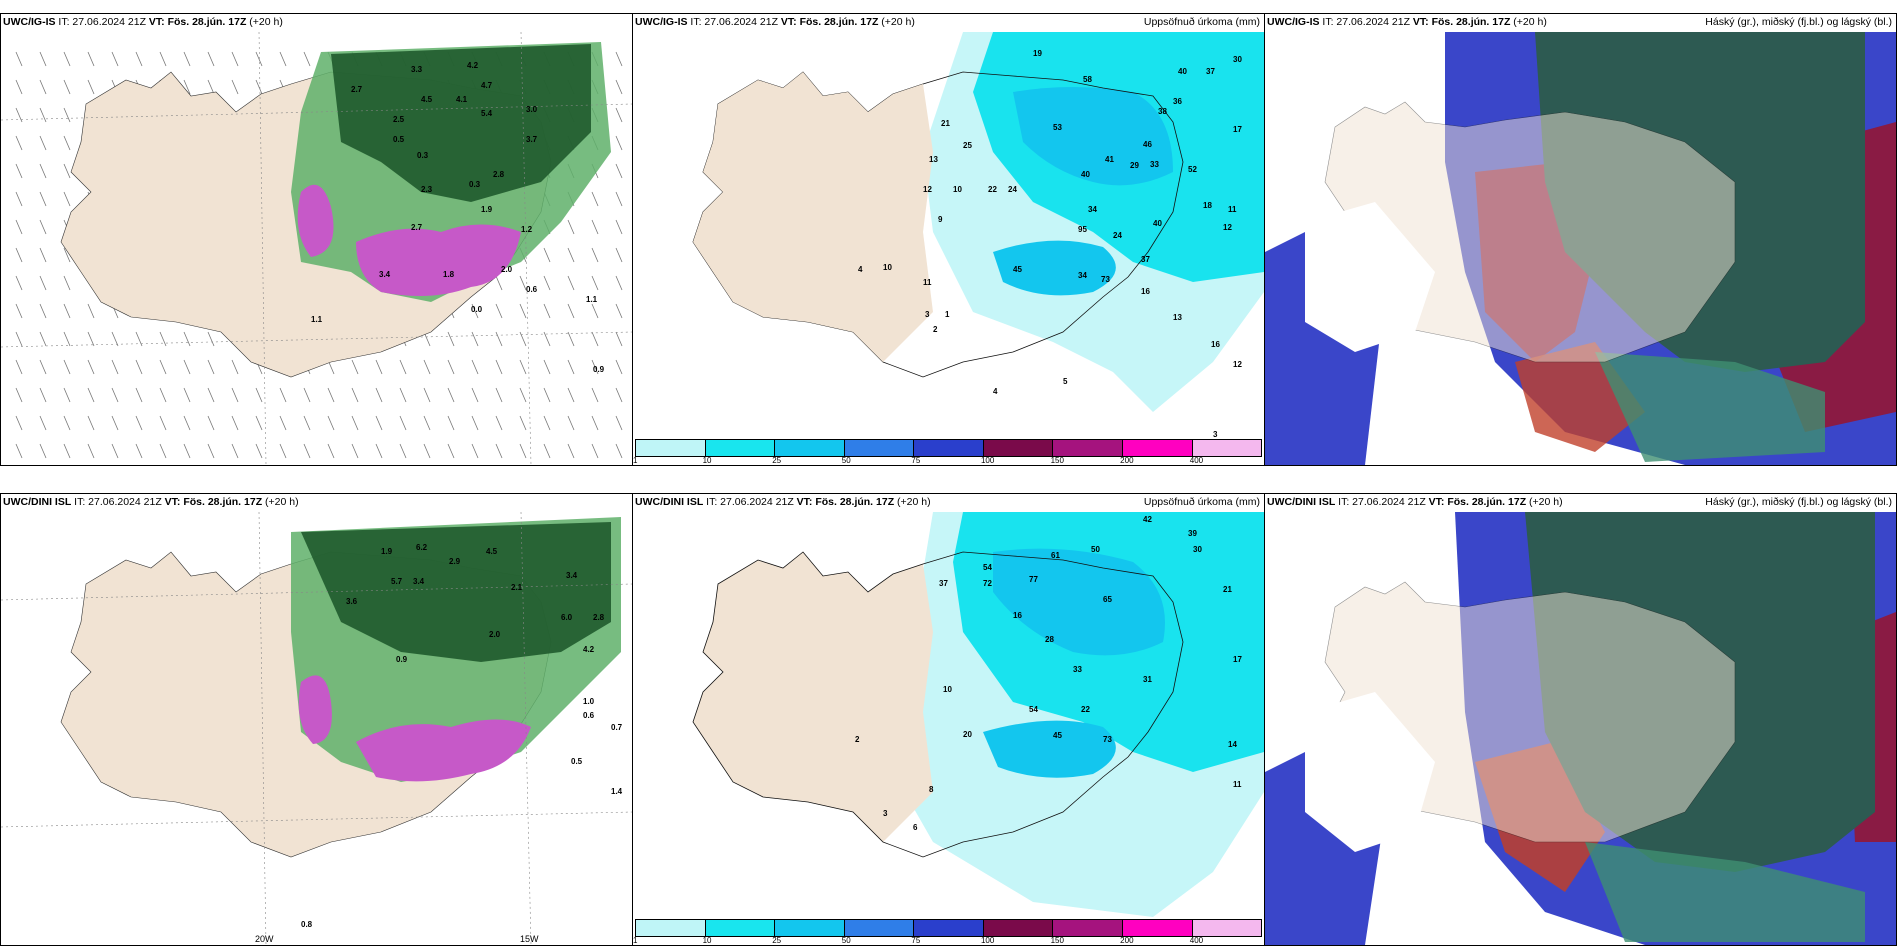  What do you see at coordinates (813, 697) in the screenshot?
I see `land-dry-area` at bounding box center [813, 697].